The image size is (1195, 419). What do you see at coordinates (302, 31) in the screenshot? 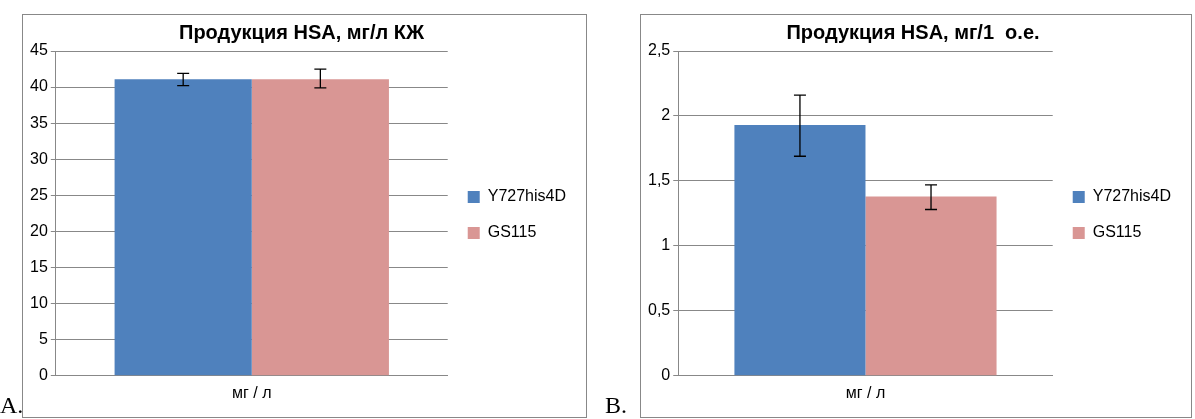
I see `chart-title: Продукция HSA, мг/л КЖ` at bounding box center [302, 31].